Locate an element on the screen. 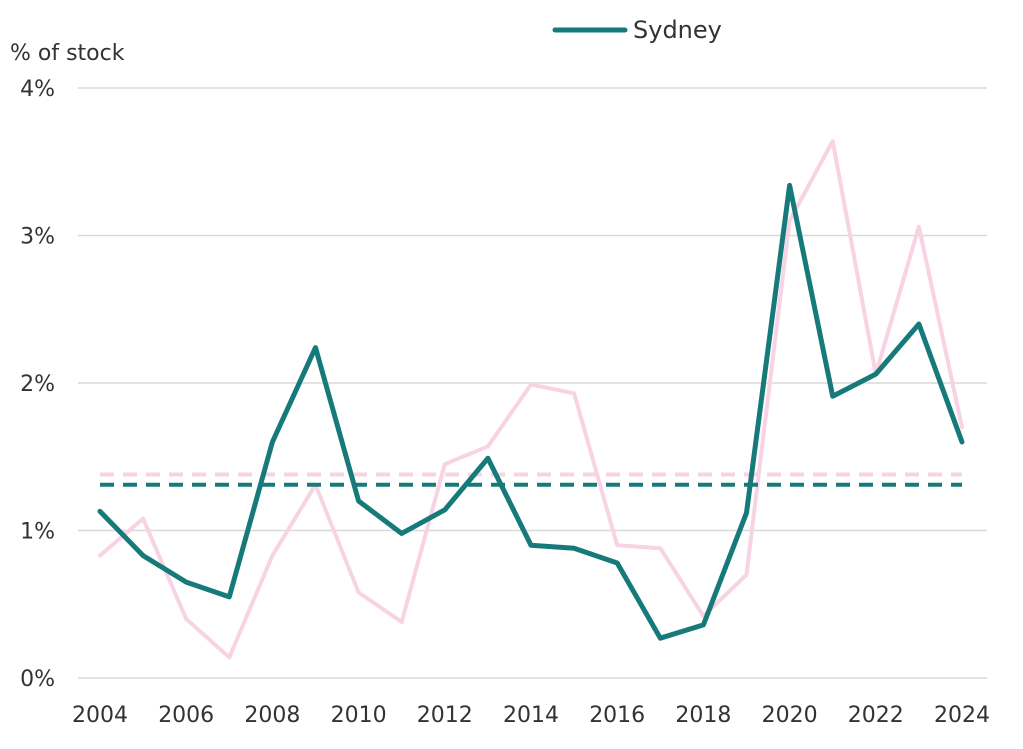 Image resolution: width=1023 pixels, height=749 pixels. x-tick-label: 2008 is located at coordinates (272, 715).